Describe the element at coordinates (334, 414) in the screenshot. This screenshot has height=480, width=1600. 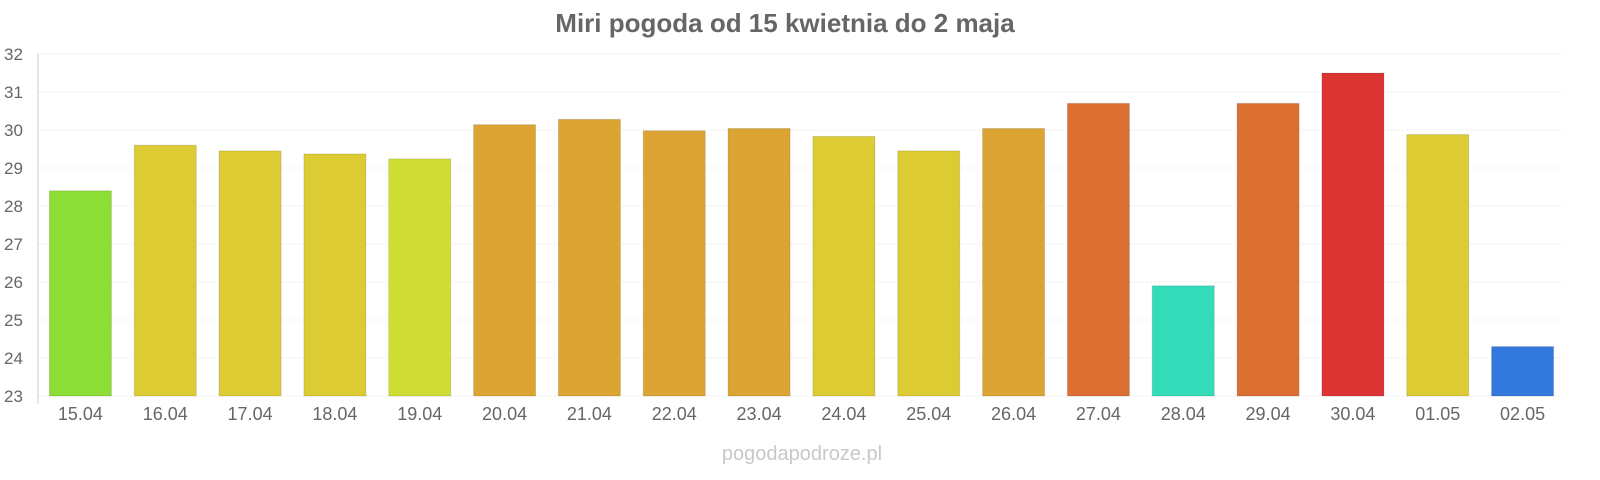
I see `x-tick-label: 18.04` at that location.